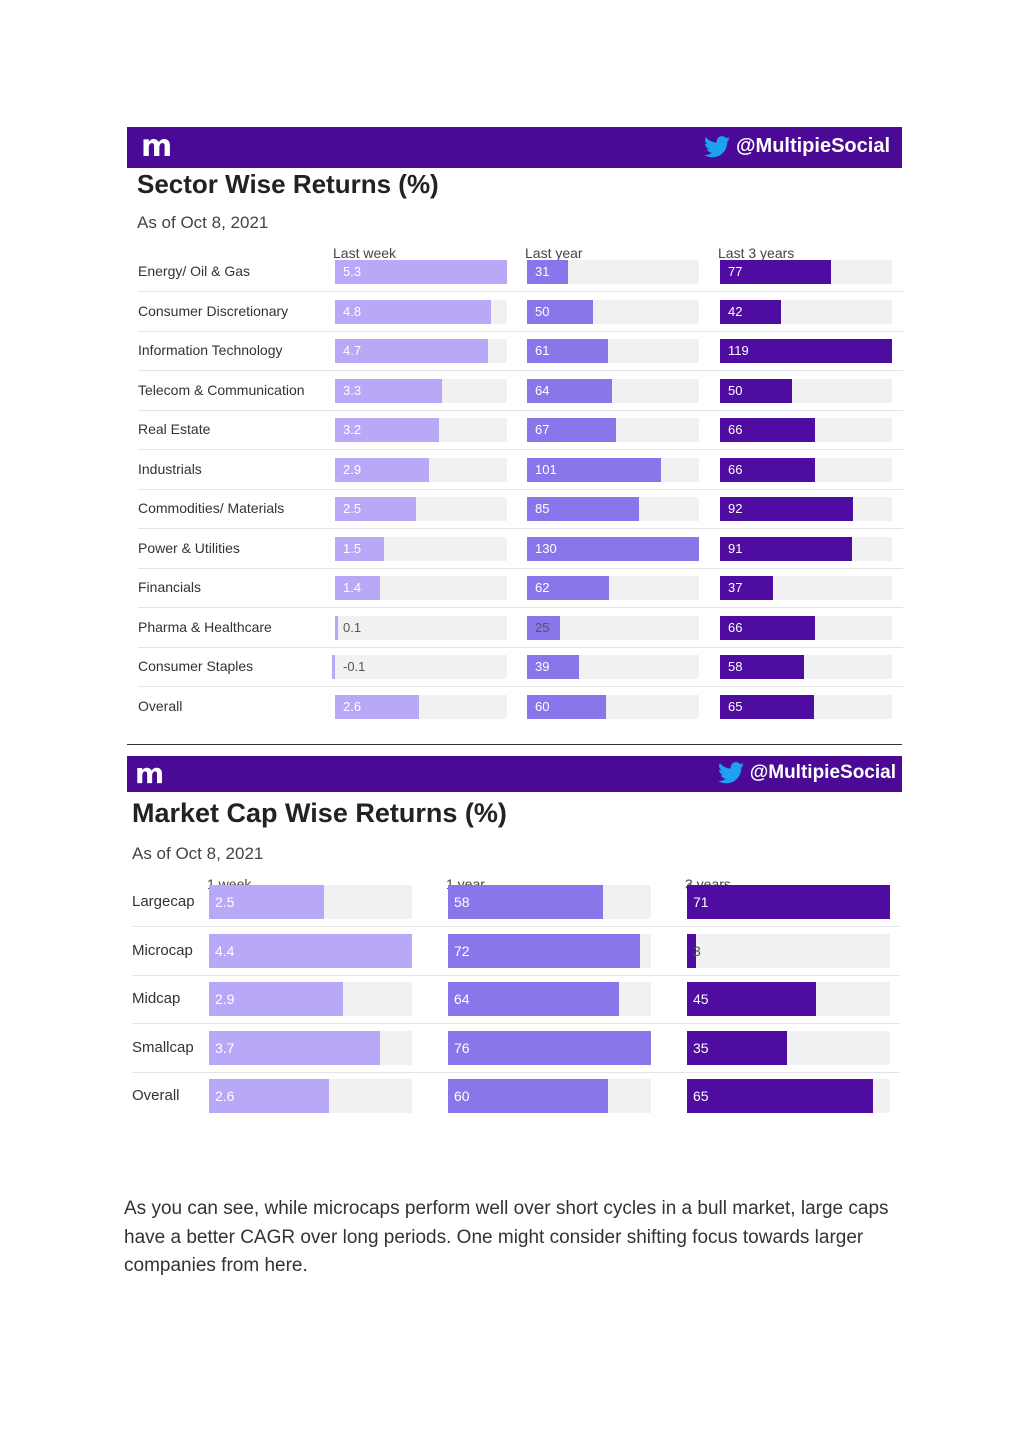  What do you see at coordinates (163, 901) in the screenshot?
I see `category-label: Largecap` at bounding box center [163, 901].